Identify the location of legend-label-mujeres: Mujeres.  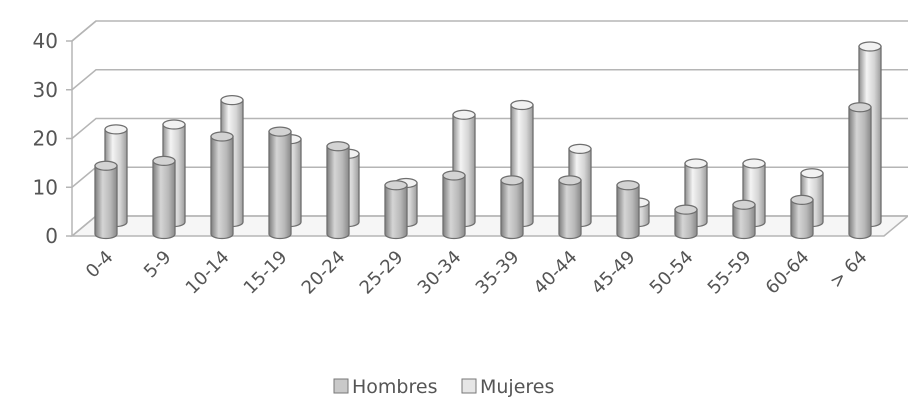
(517, 387).